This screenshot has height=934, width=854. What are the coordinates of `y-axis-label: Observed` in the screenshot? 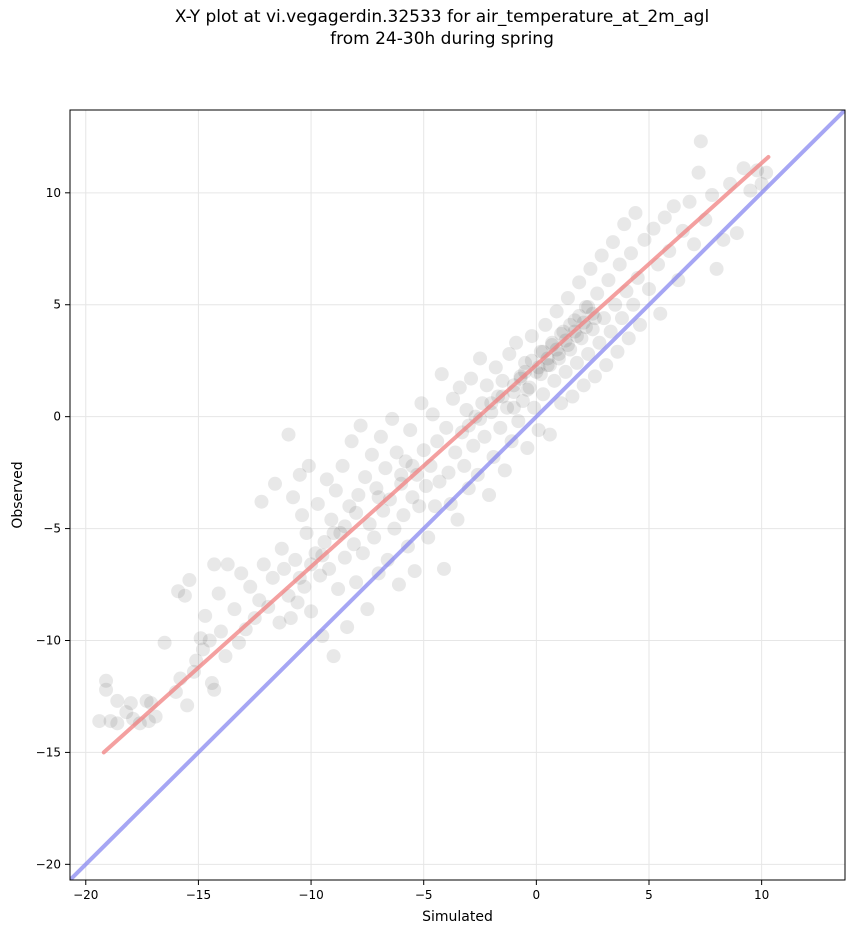 It's located at (18, 494).